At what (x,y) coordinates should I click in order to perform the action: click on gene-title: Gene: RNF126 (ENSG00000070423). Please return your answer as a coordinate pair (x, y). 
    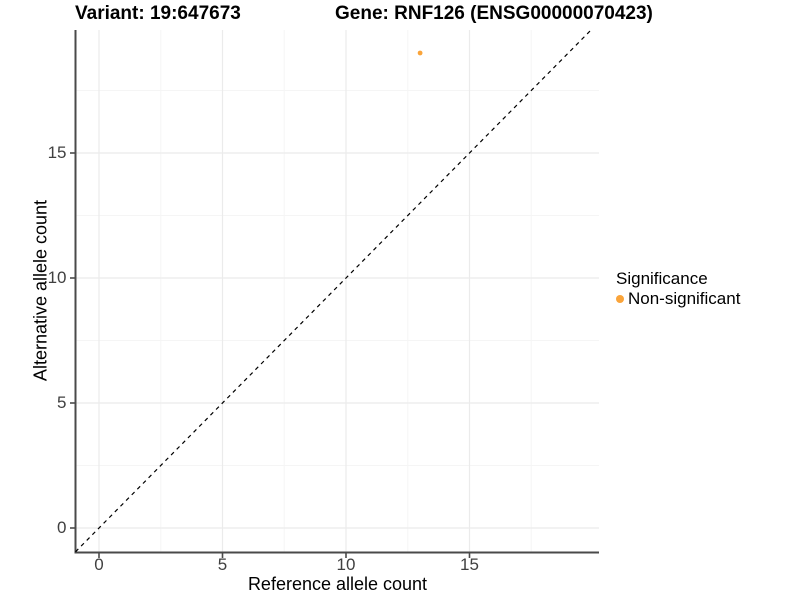
    Looking at the image, I should click on (494, 13).